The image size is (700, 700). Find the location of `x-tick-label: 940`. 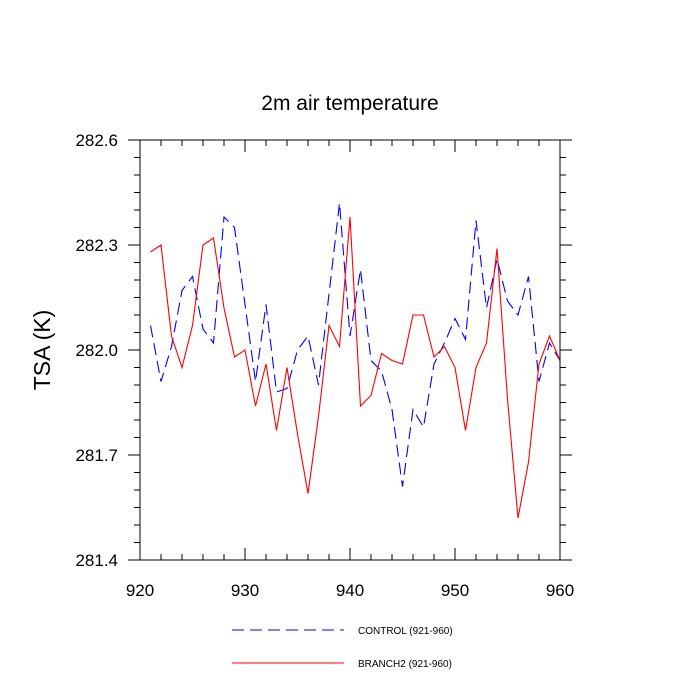

x-tick-label: 940 is located at coordinates (350, 590).